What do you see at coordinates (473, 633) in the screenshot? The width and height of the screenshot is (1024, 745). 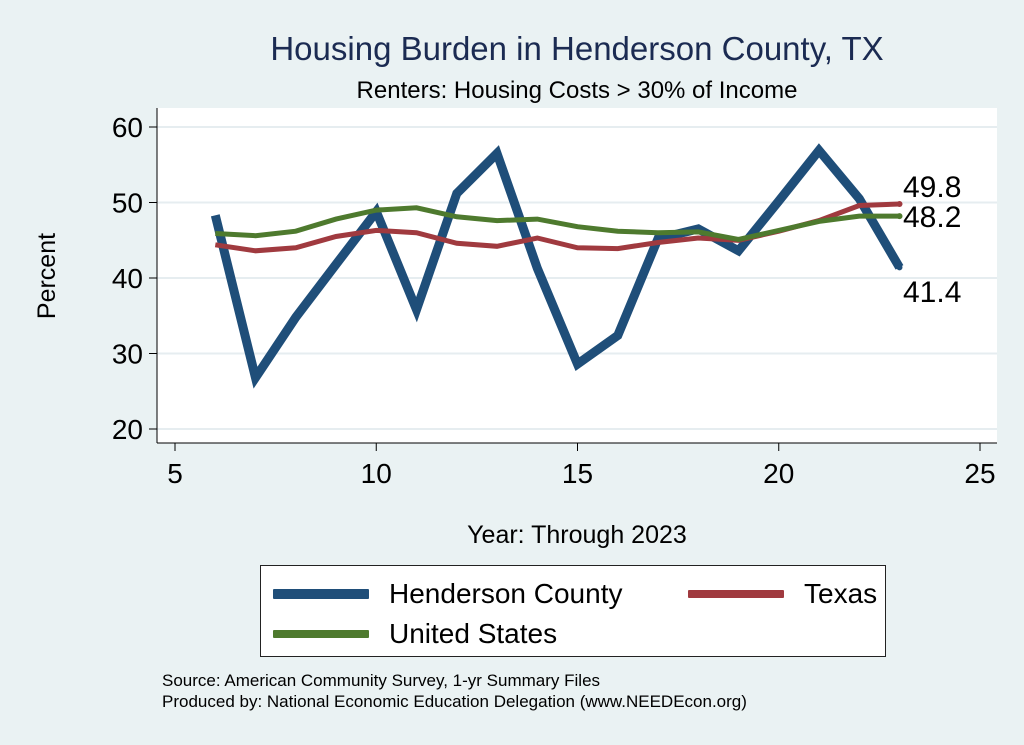 I see `legend-label-us: United States` at bounding box center [473, 633].